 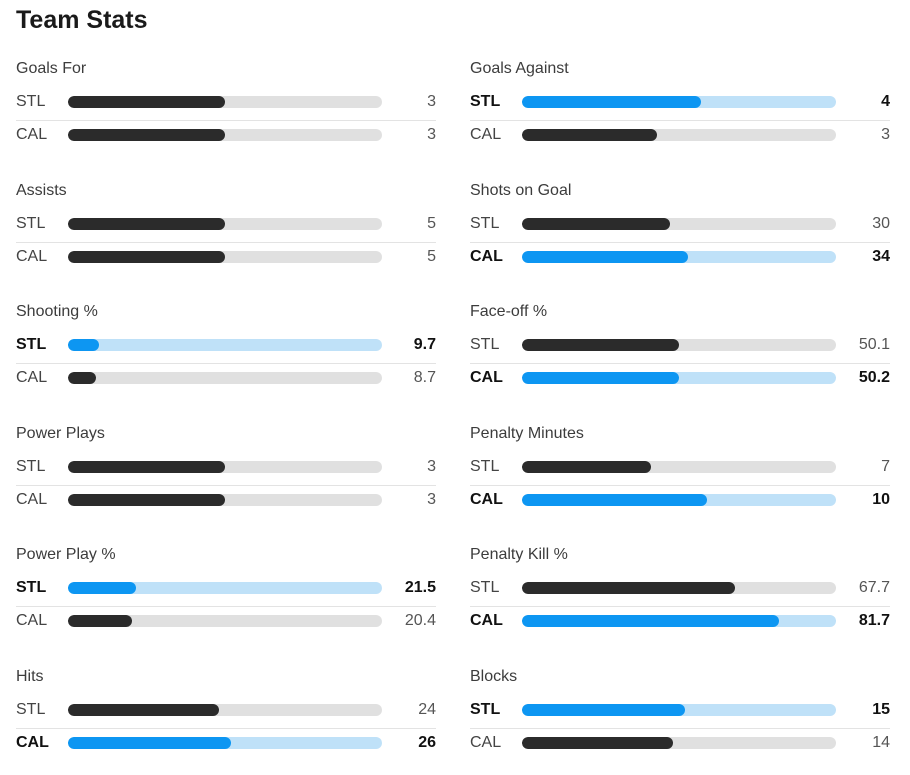 I want to click on stat-title: Power Play %, so click(x=66, y=554).